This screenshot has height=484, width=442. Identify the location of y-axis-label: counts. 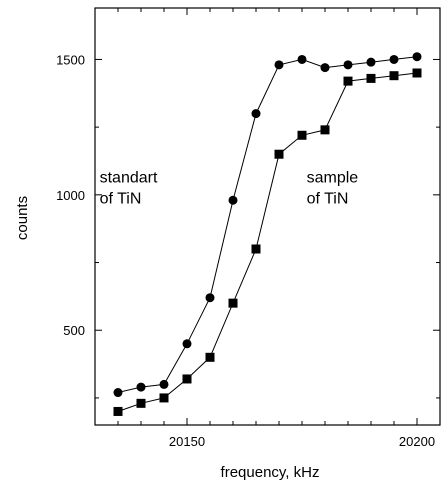
(22, 218).